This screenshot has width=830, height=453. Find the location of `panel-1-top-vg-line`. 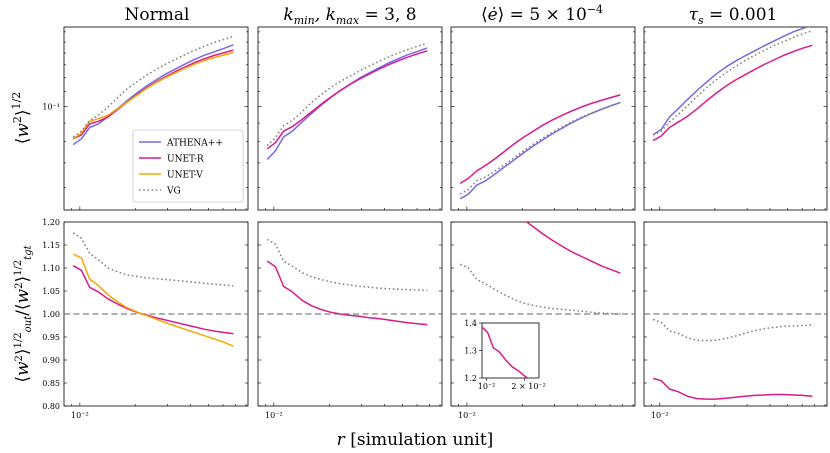

panel-1-top-vg-line is located at coordinates (347, 94).